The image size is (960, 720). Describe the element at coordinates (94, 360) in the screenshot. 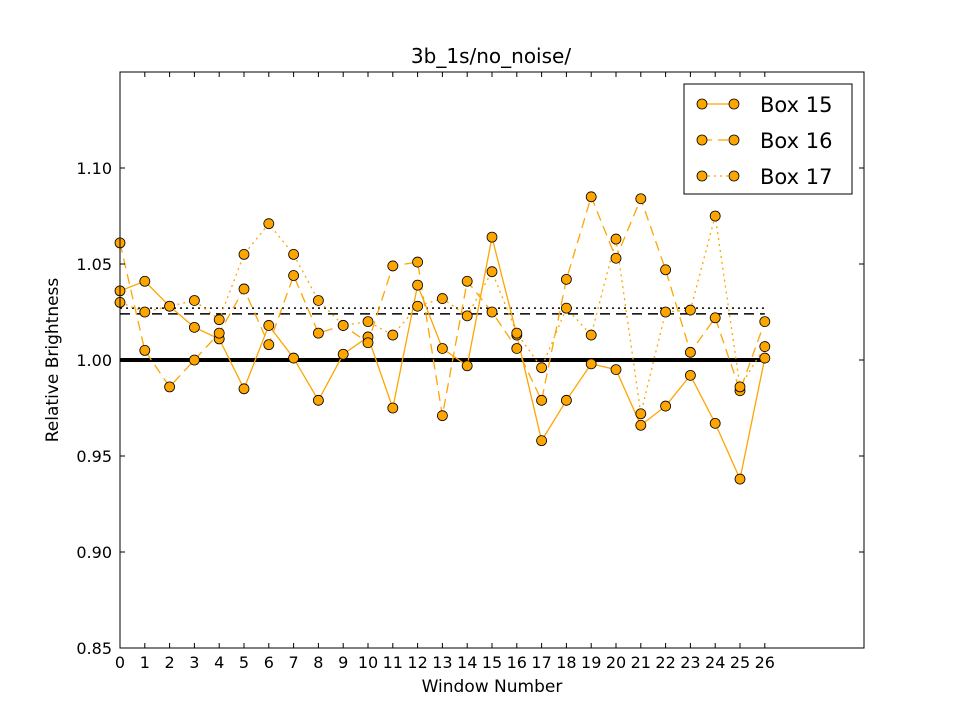

I see `y-tick-label: 1.00` at that location.